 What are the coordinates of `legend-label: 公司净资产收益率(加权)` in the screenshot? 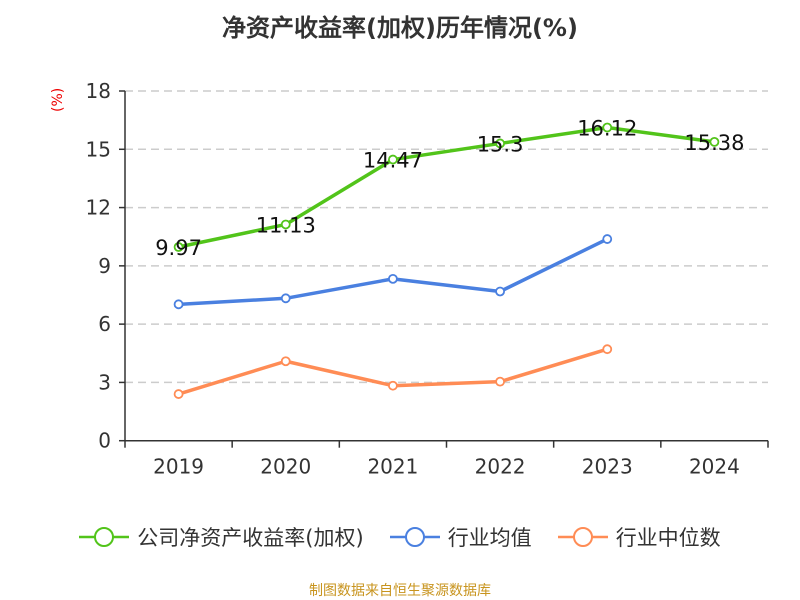 It's located at (250, 538).